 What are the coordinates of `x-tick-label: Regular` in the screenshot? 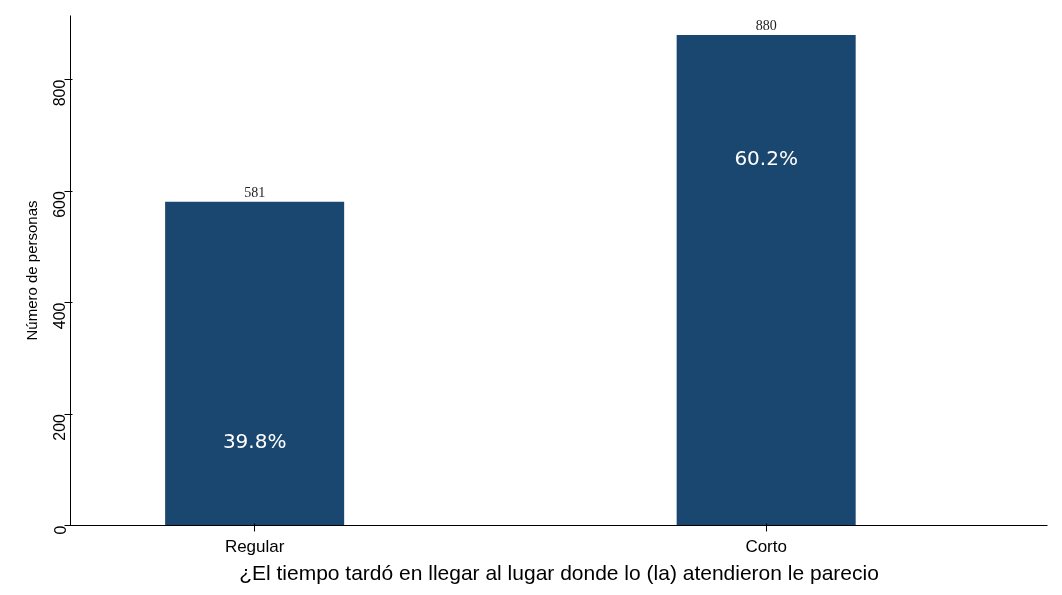 It's located at (254, 546).